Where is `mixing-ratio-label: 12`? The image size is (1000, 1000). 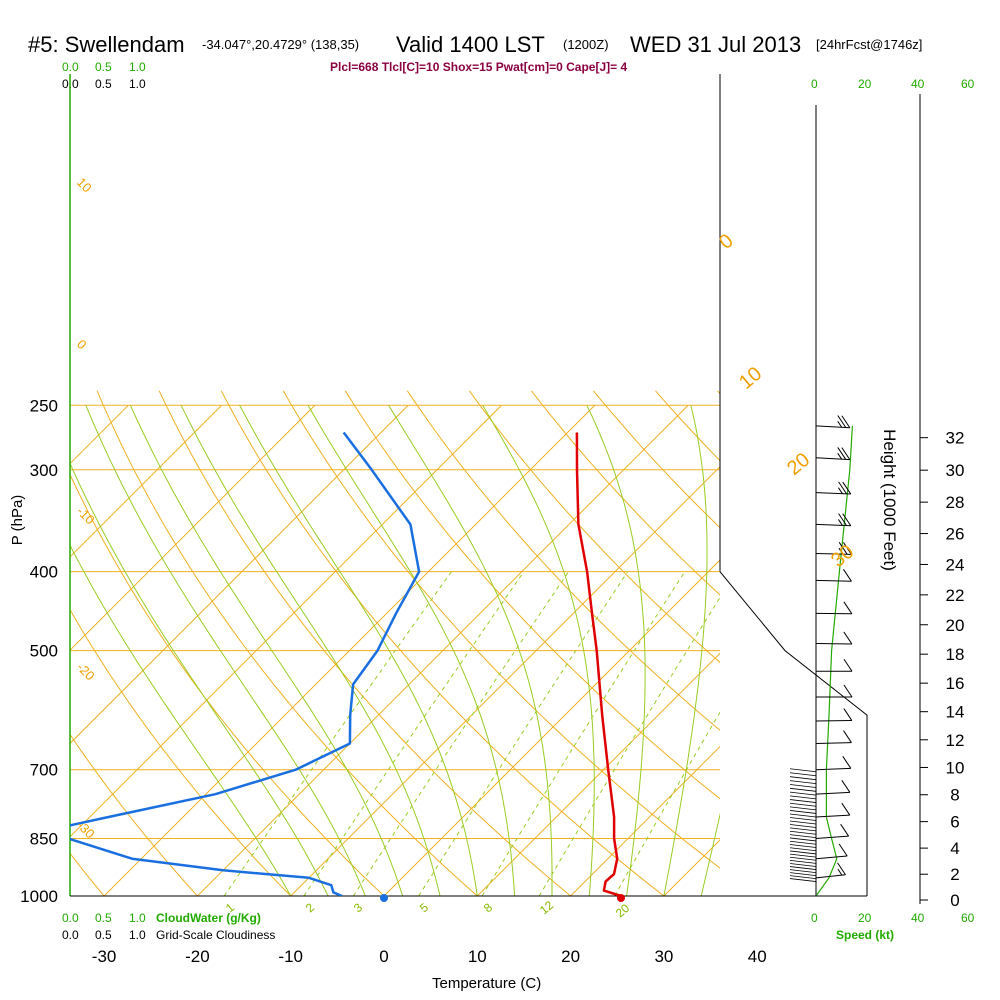 mixing-ratio-label: 12 is located at coordinates (546, 908).